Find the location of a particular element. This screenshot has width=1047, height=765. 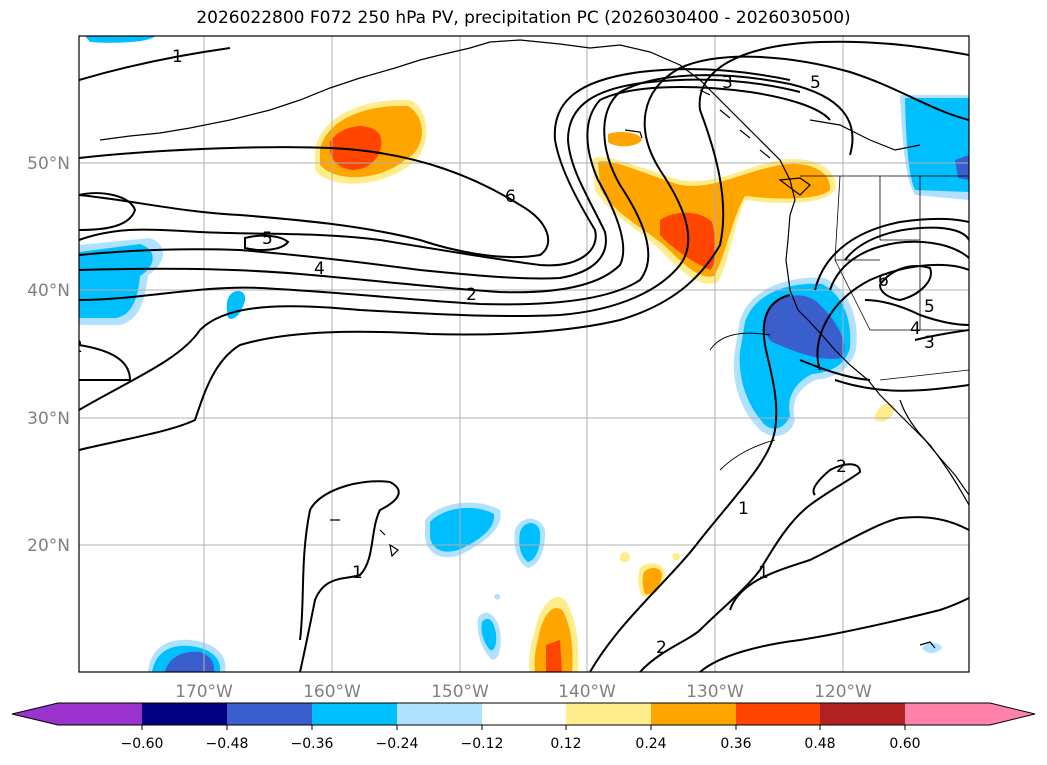

lon-label: 120°W is located at coordinates (843, 692).